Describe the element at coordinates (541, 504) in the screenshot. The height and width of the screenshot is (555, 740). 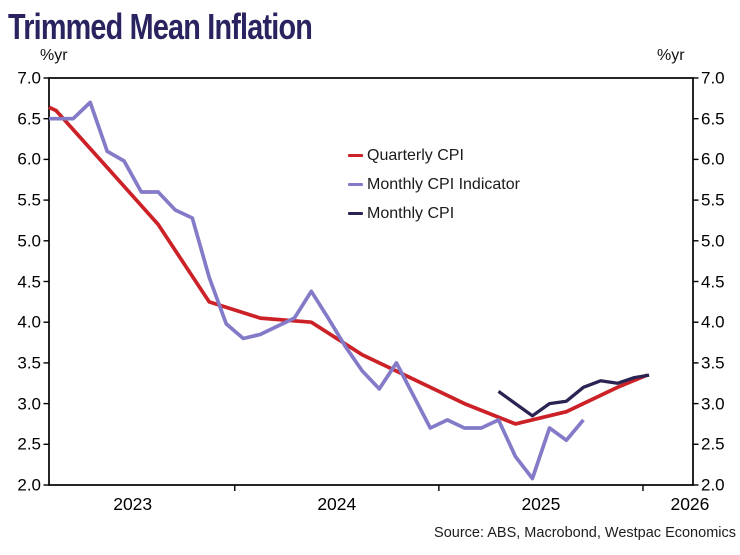
I see `x-axis-label-2025: 2025` at that location.